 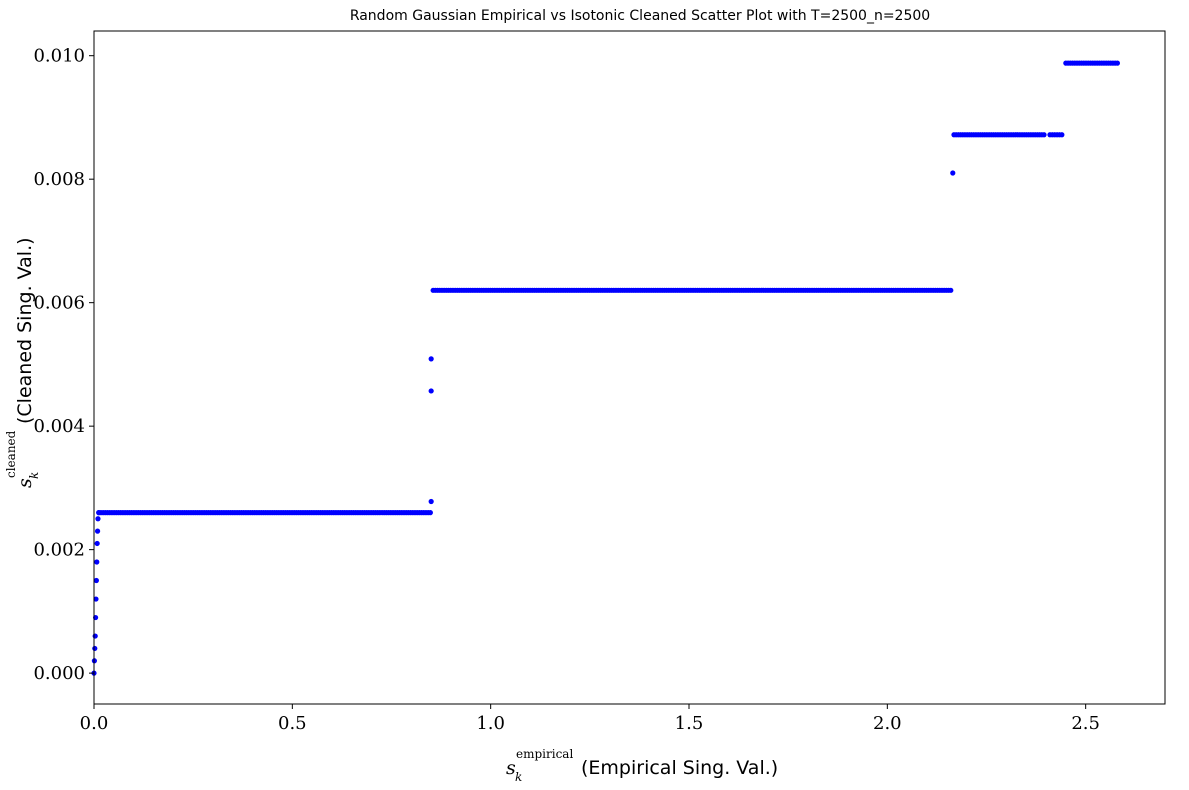 What do you see at coordinates (590, 719) in the screenshot?
I see `x-axis-ticks: 0.0 0.5 1.0 1.5 2.0 2.5` at bounding box center [590, 719].